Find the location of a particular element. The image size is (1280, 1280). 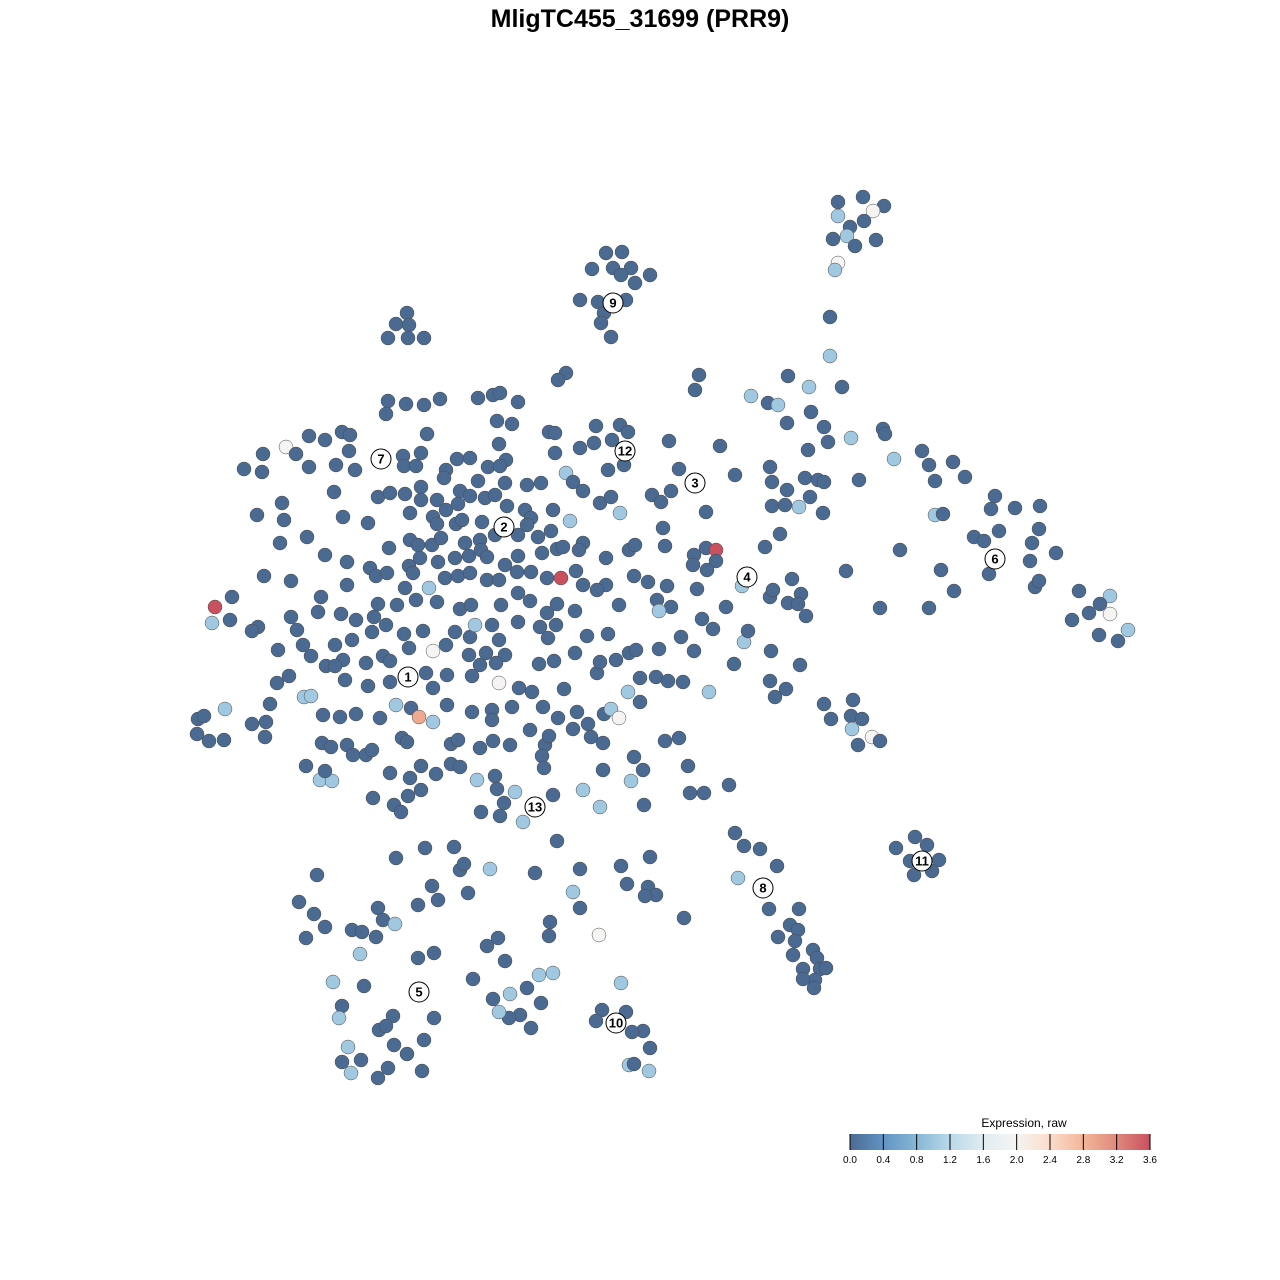

cluster-label-8: 8 is located at coordinates (763, 888).